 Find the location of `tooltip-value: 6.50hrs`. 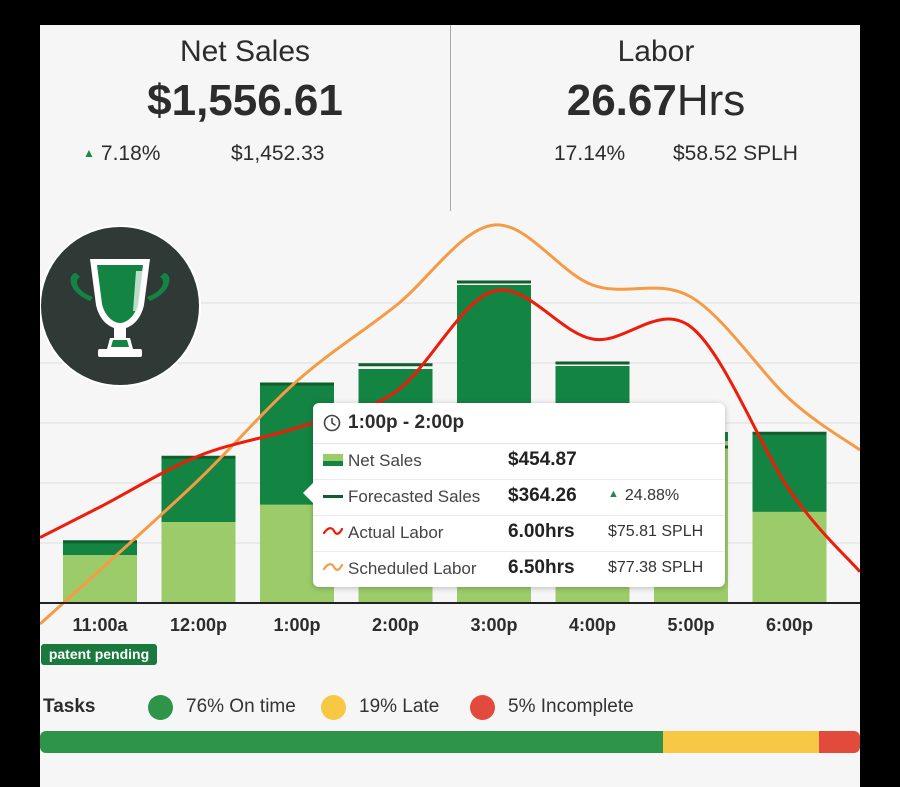

tooltip-value: 6.50hrs is located at coordinates (541, 567).